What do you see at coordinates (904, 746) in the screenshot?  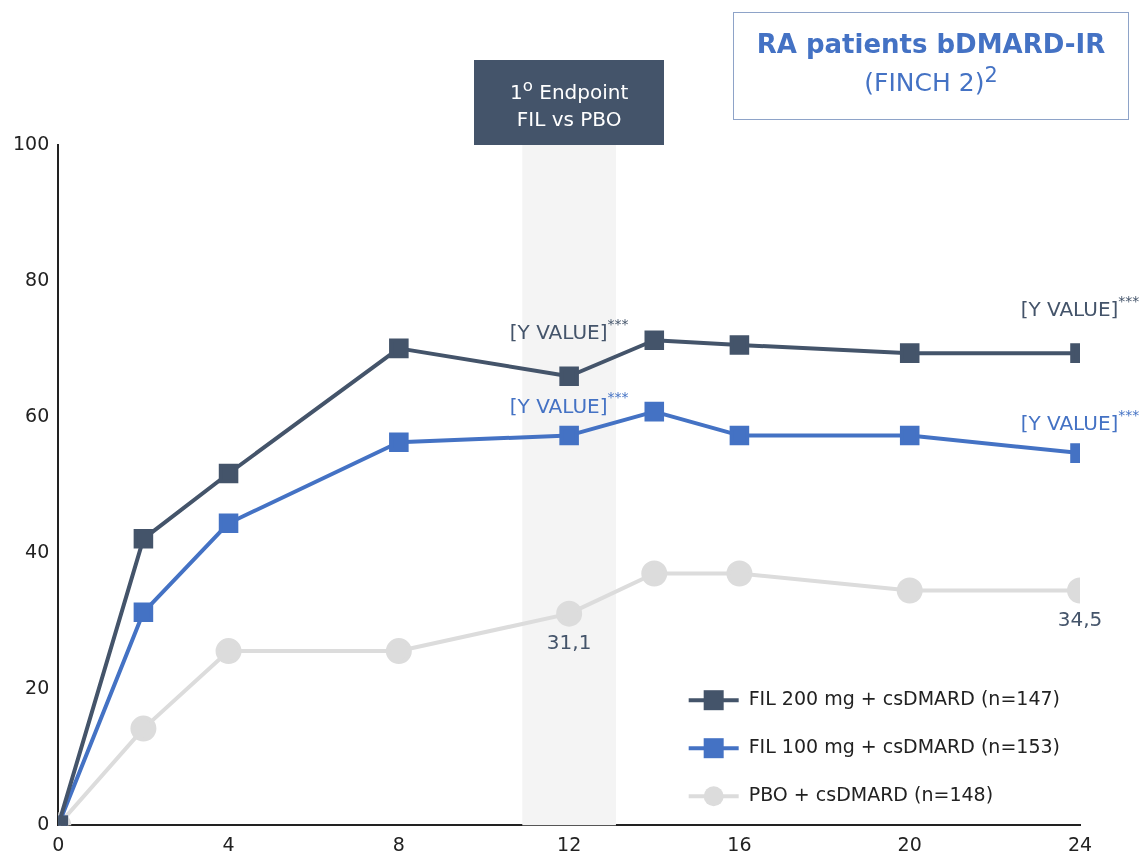 I see `legend-label: FIL 100 mg + csDMARD (n=153)` at bounding box center [904, 746].